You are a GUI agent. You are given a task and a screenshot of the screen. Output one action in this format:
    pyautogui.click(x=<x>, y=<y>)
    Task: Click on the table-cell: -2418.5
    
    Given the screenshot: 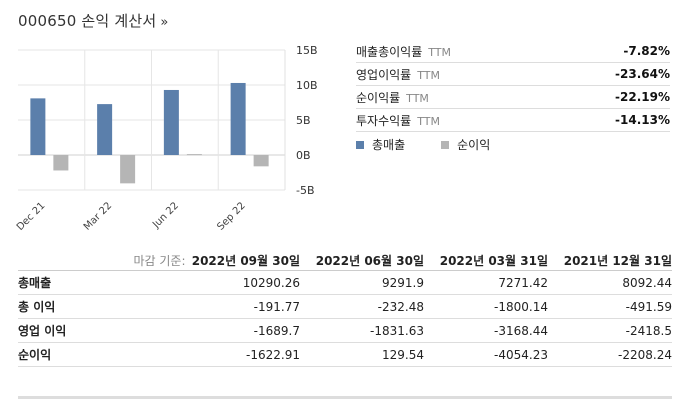 What is the action you would take?
    pyautogui.click(x=610, y=330)
    